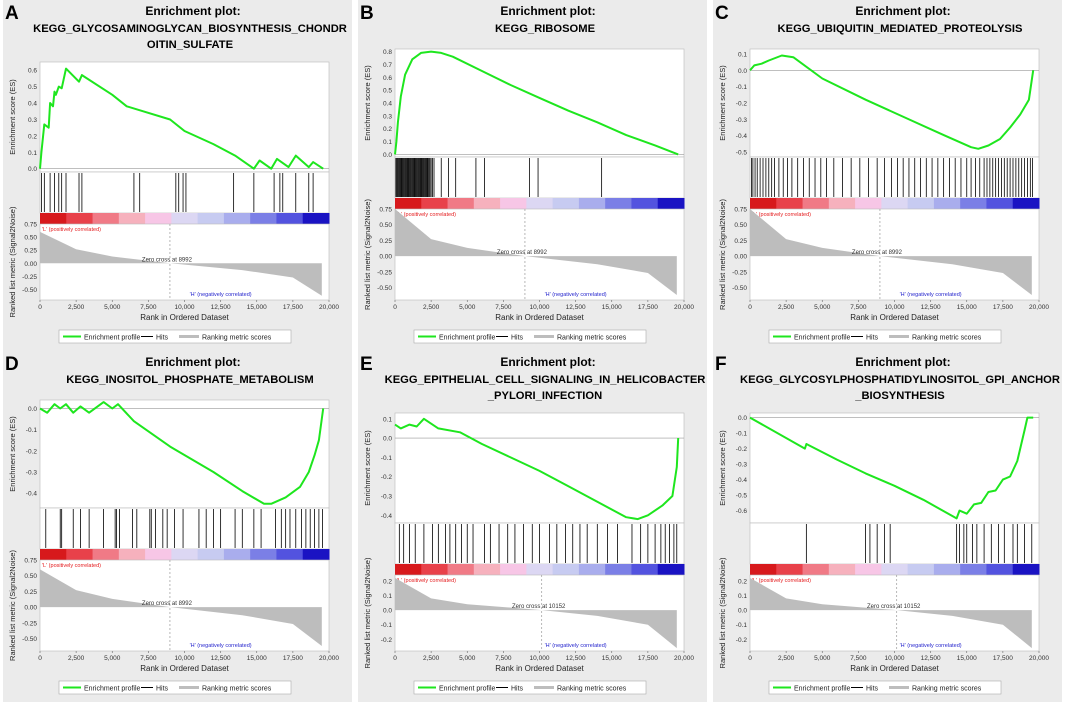 The image size is (1065, 714). I want to click on rank-tick-label: -0.50, so click(29, 290).